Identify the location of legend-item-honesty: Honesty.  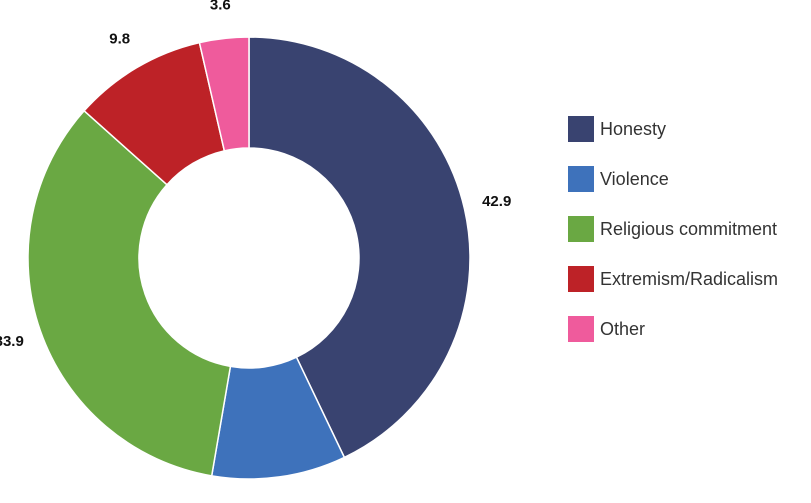
(673, 129).